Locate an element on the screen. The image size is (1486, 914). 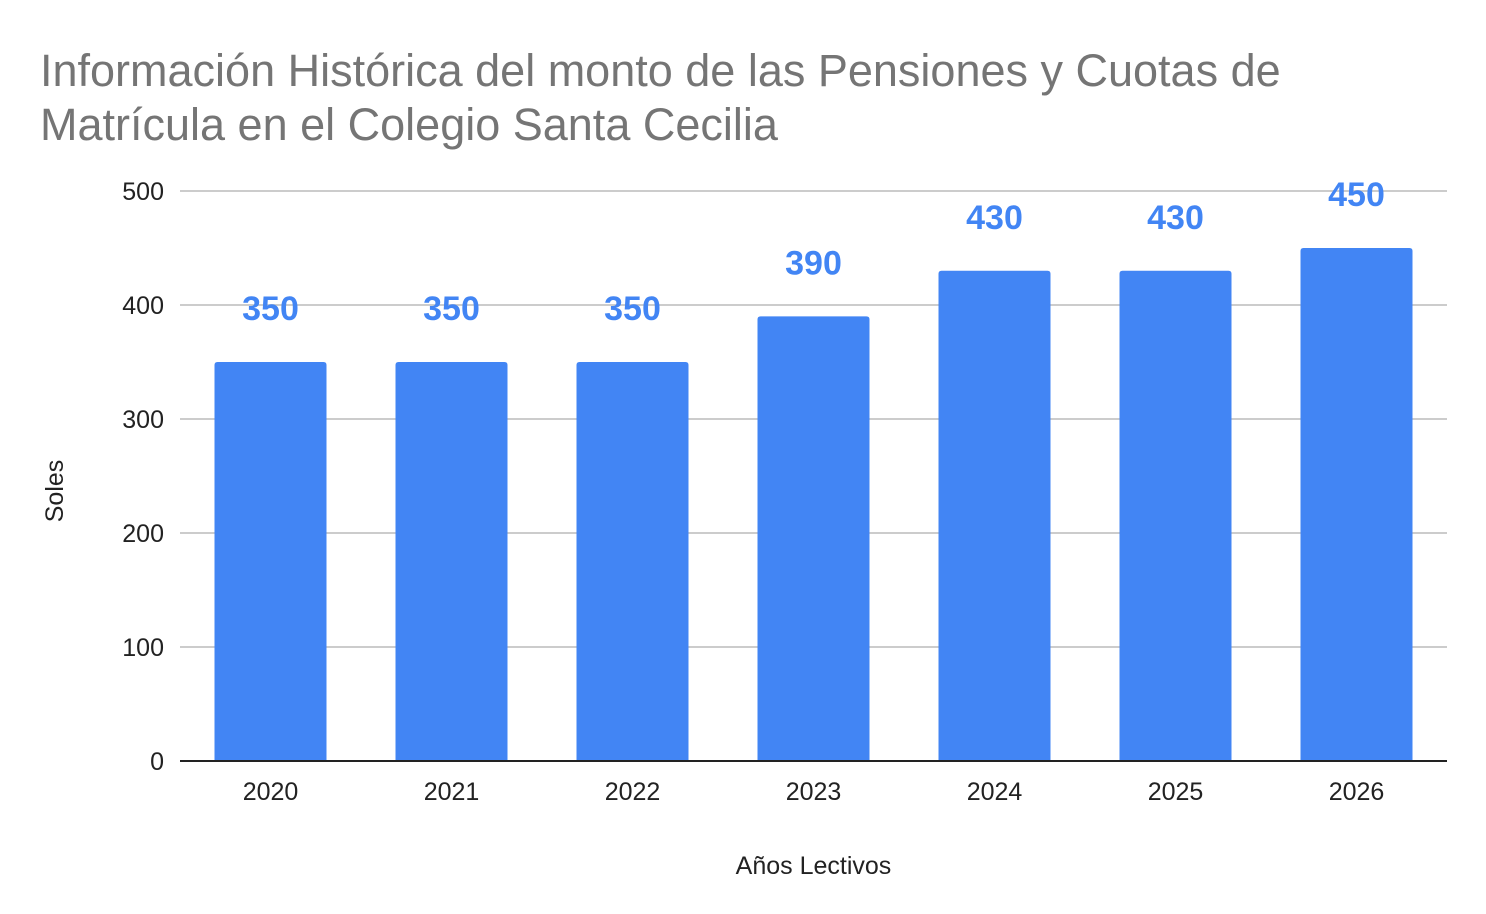
y-axis-title: Soles is located at coordinates (55, 491).